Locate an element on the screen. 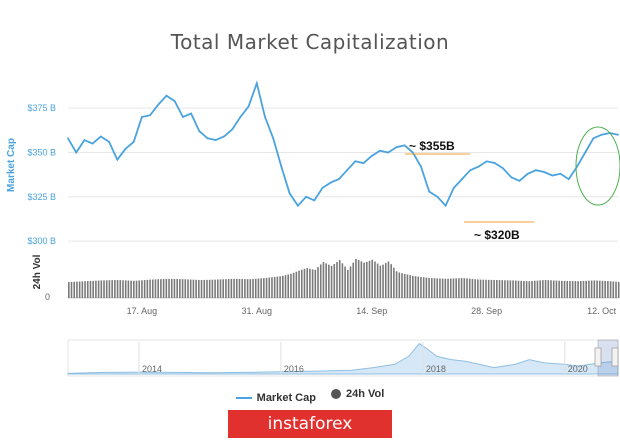  navigator-handle-left is located at coordinates (598, 357).